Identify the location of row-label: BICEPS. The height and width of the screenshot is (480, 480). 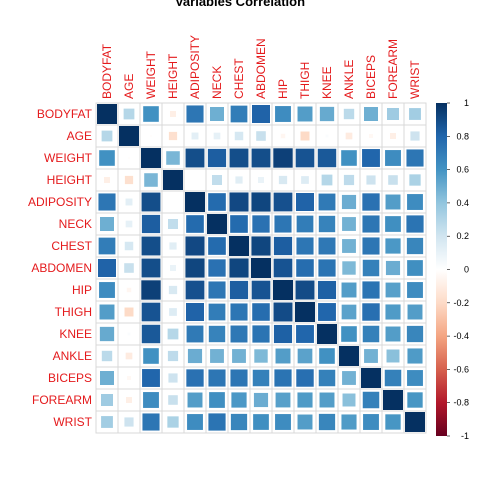
(70, 378).